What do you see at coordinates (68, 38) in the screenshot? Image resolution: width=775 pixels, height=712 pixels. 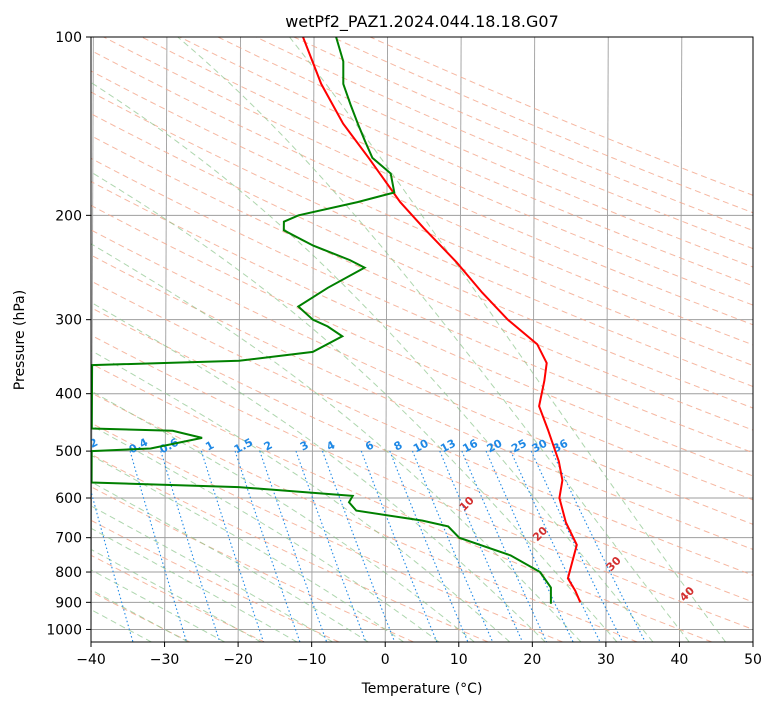 I see `y-tick-label: 100` at bounding box center [68, 38].